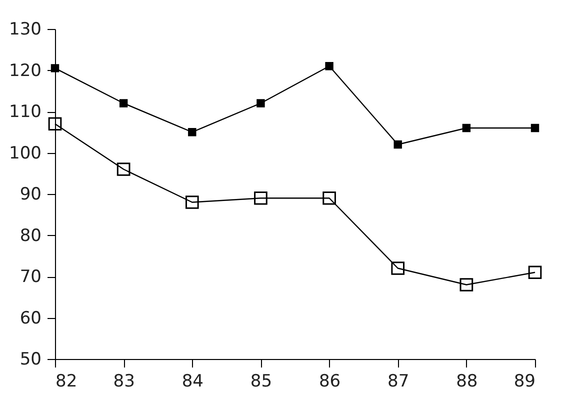 This screenshot has width=567, height=411. I want to click on y-tick-label: 120, so click(25, 70).